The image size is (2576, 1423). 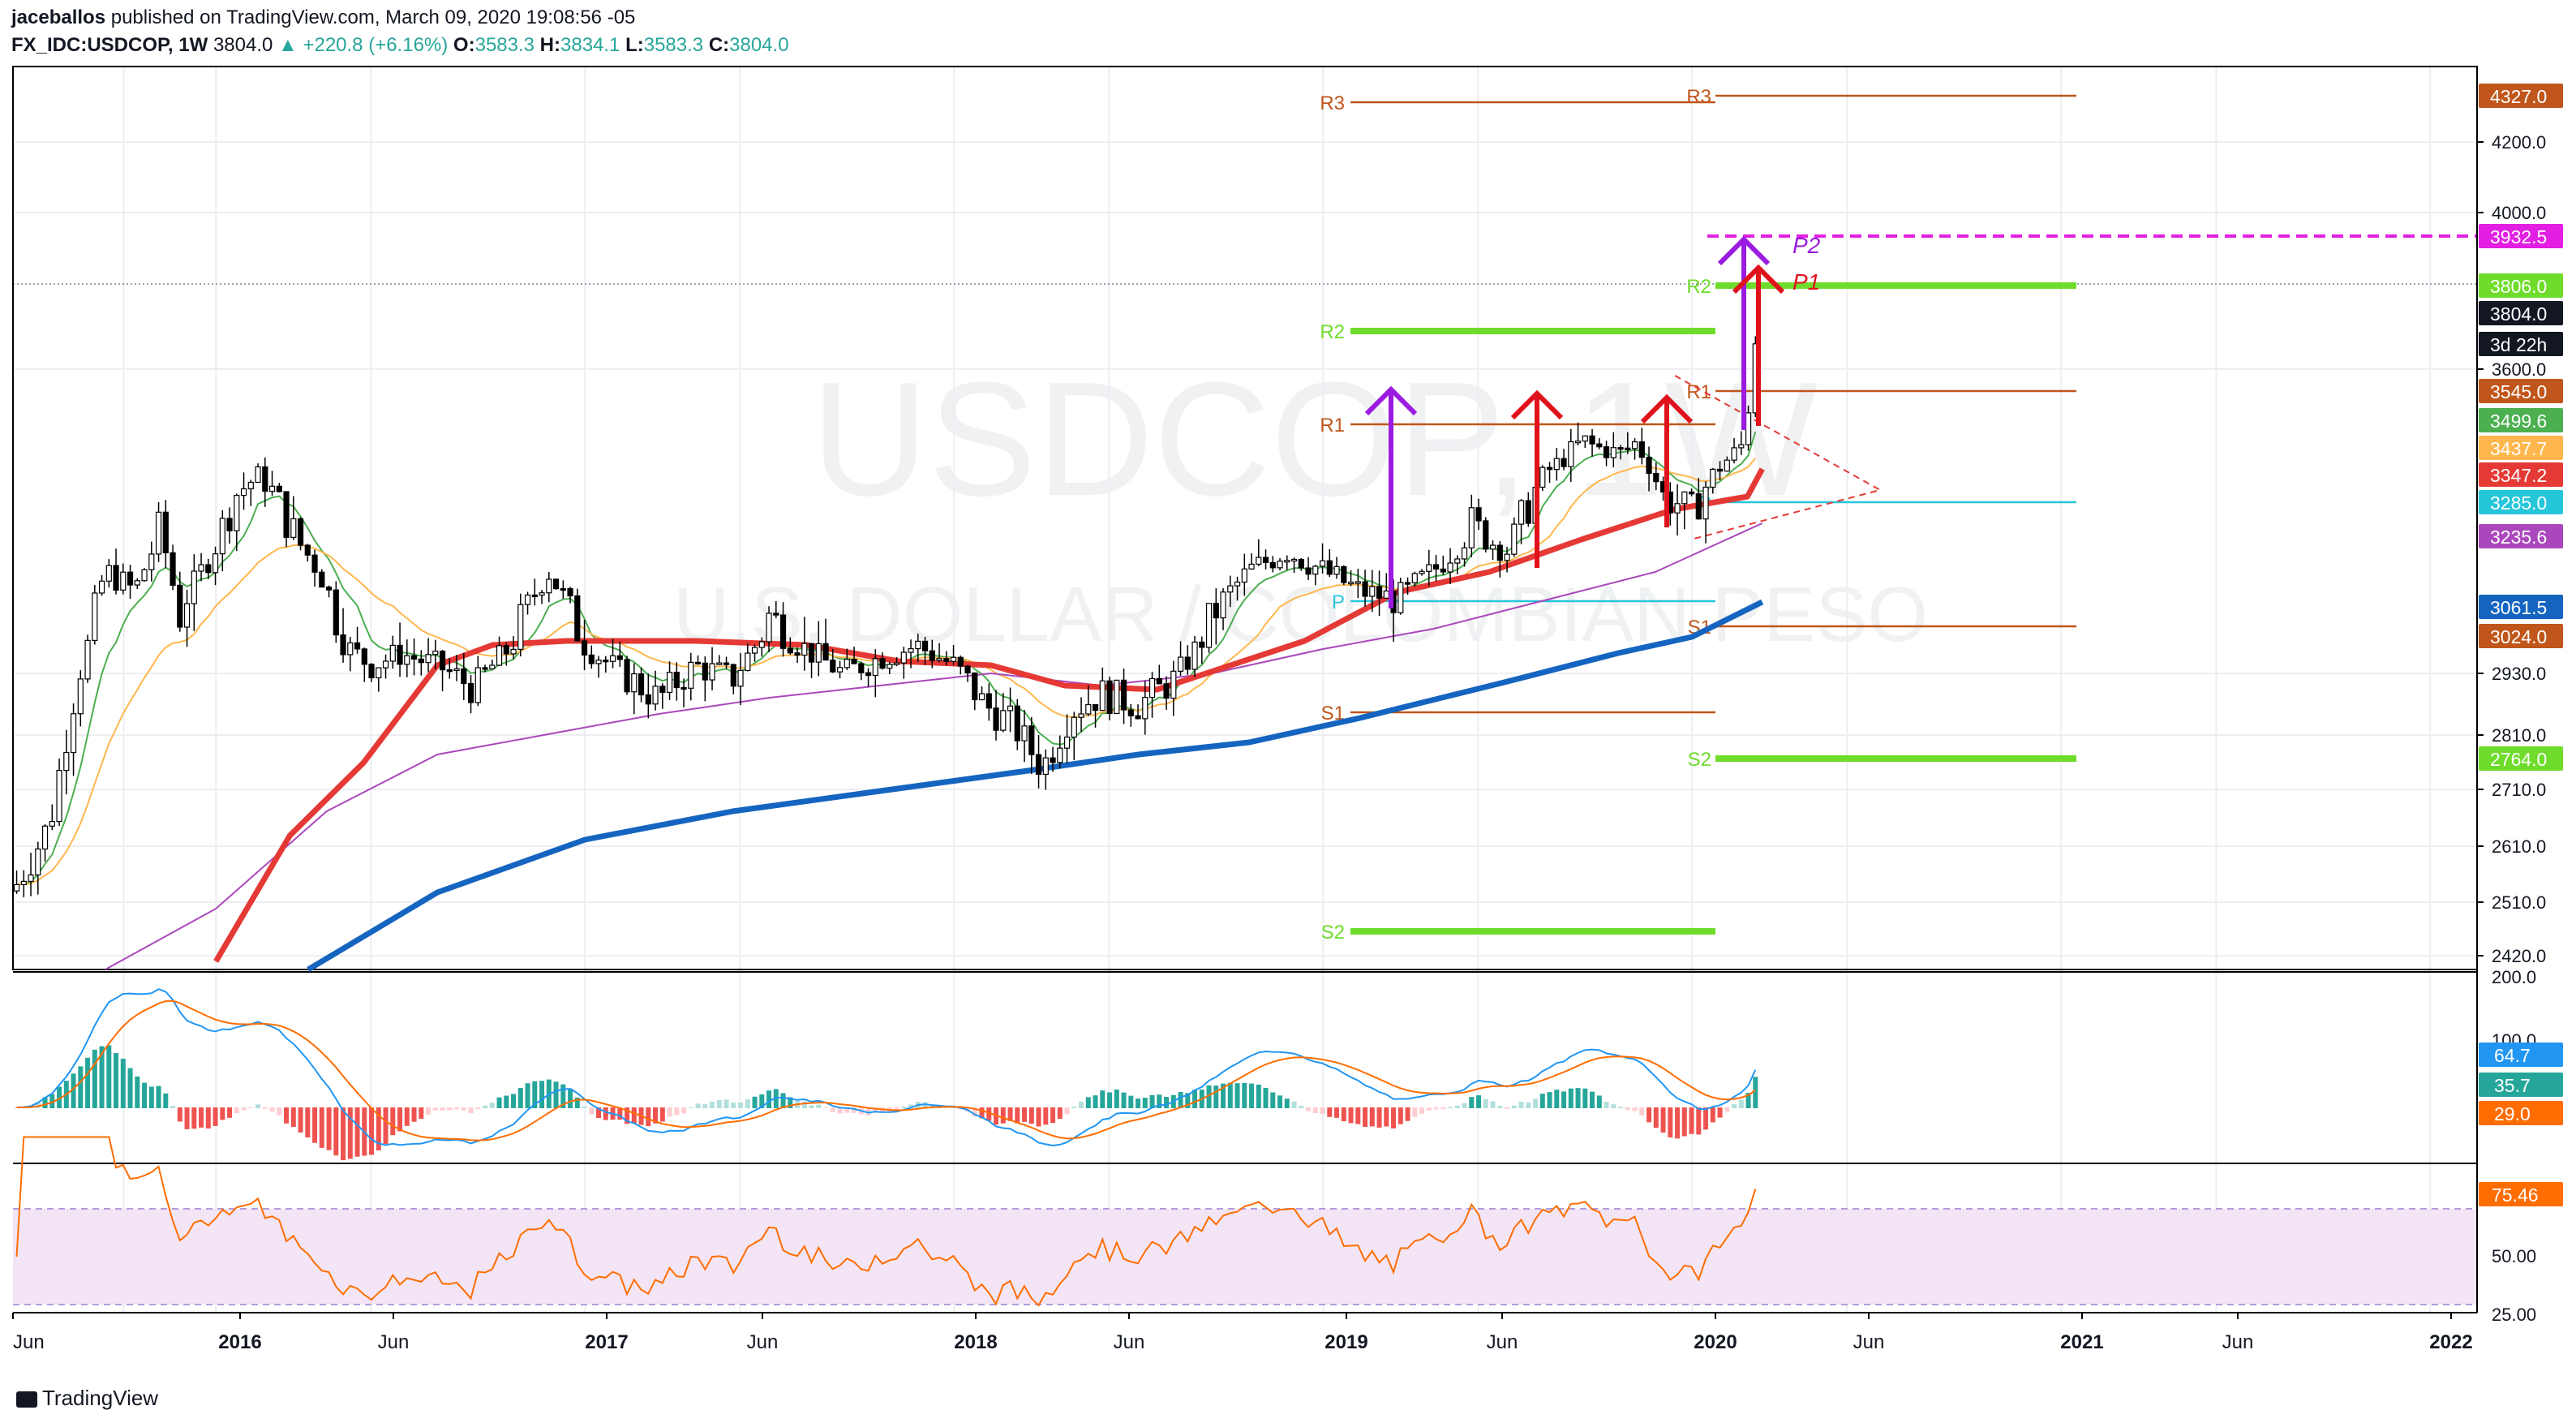 What do you see at coordinates (2519, 674) in the screenshot?
I see `price-tick-label: 2930.0` at bounding box center [2519, 674].